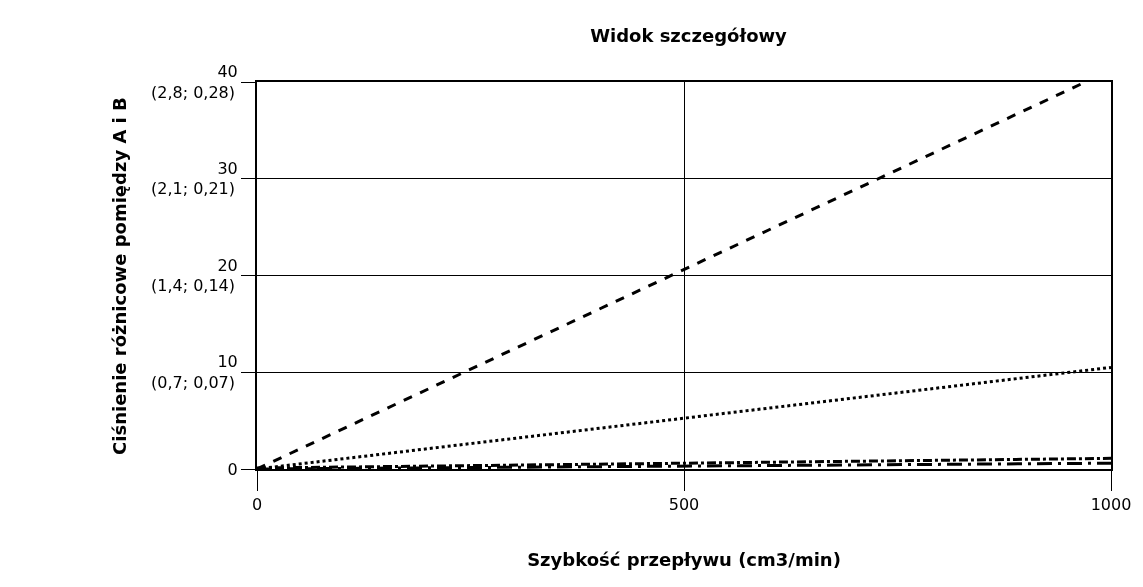  What do you see at coordinates (1111, 505) in the screenshot?
I see `x-tick-label: 1000` at bounding box center [1111, 505].